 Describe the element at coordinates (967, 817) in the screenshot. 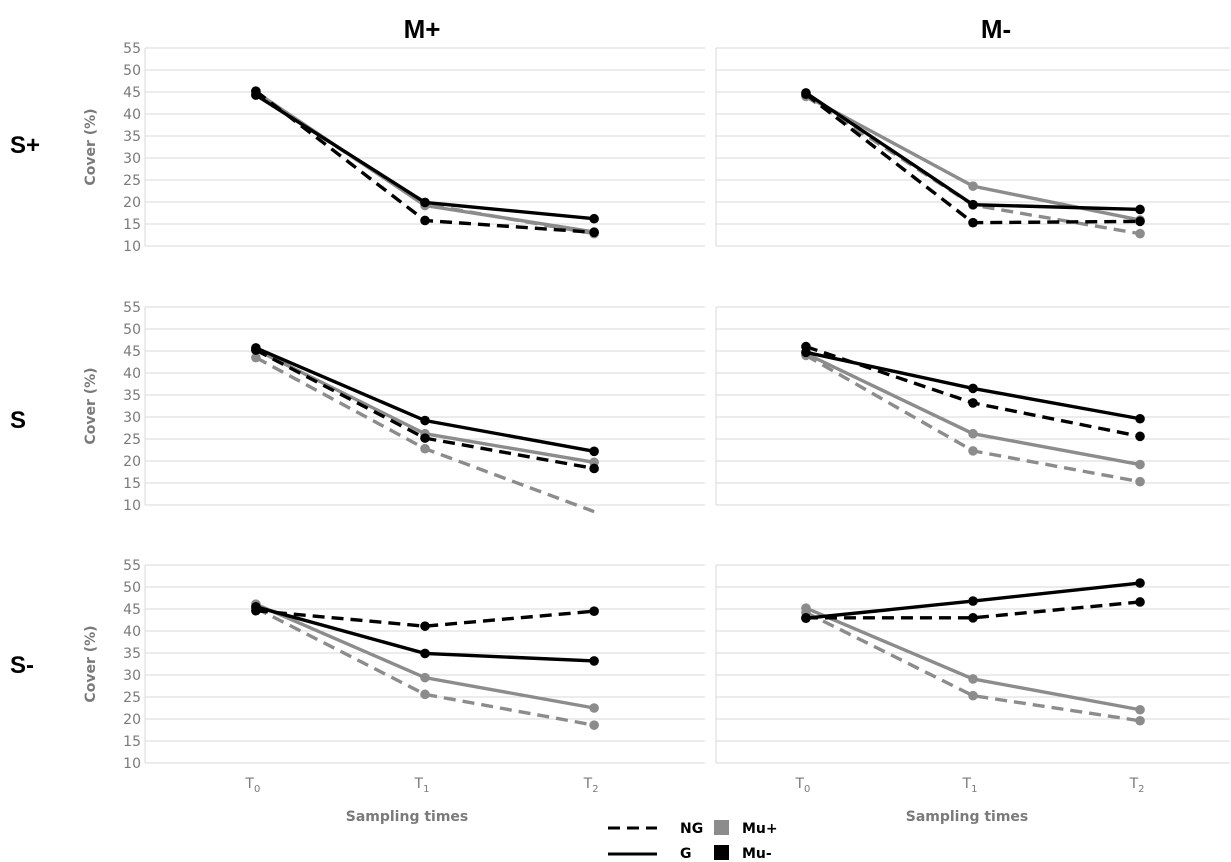

I see `x-axis-label-right: Sampling times` at that location.